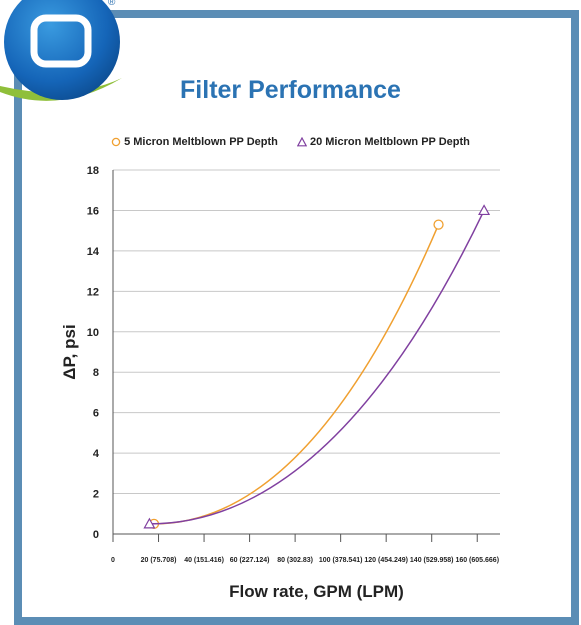 The height and width of the screenshot is (625, 581). I want to click on x-tick-label: 120 (454.249), so click(386, 560).